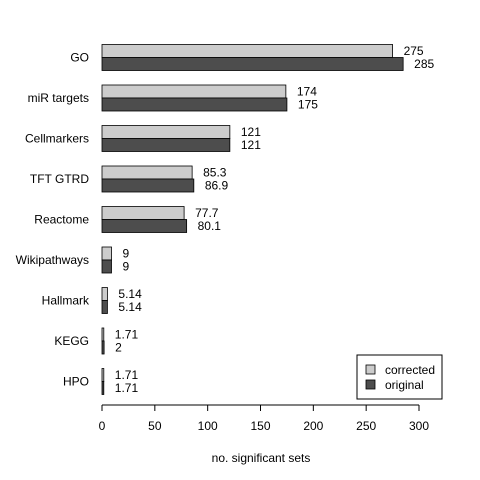 Image resolution: width=480 pixels, height=480 pixels. Describe the element at coordinates (247, 51) in the screenshot. I see `bar-corrected-go` at that location.